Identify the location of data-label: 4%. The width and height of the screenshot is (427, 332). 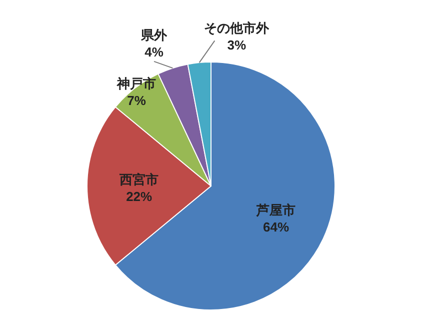
(154, 52).